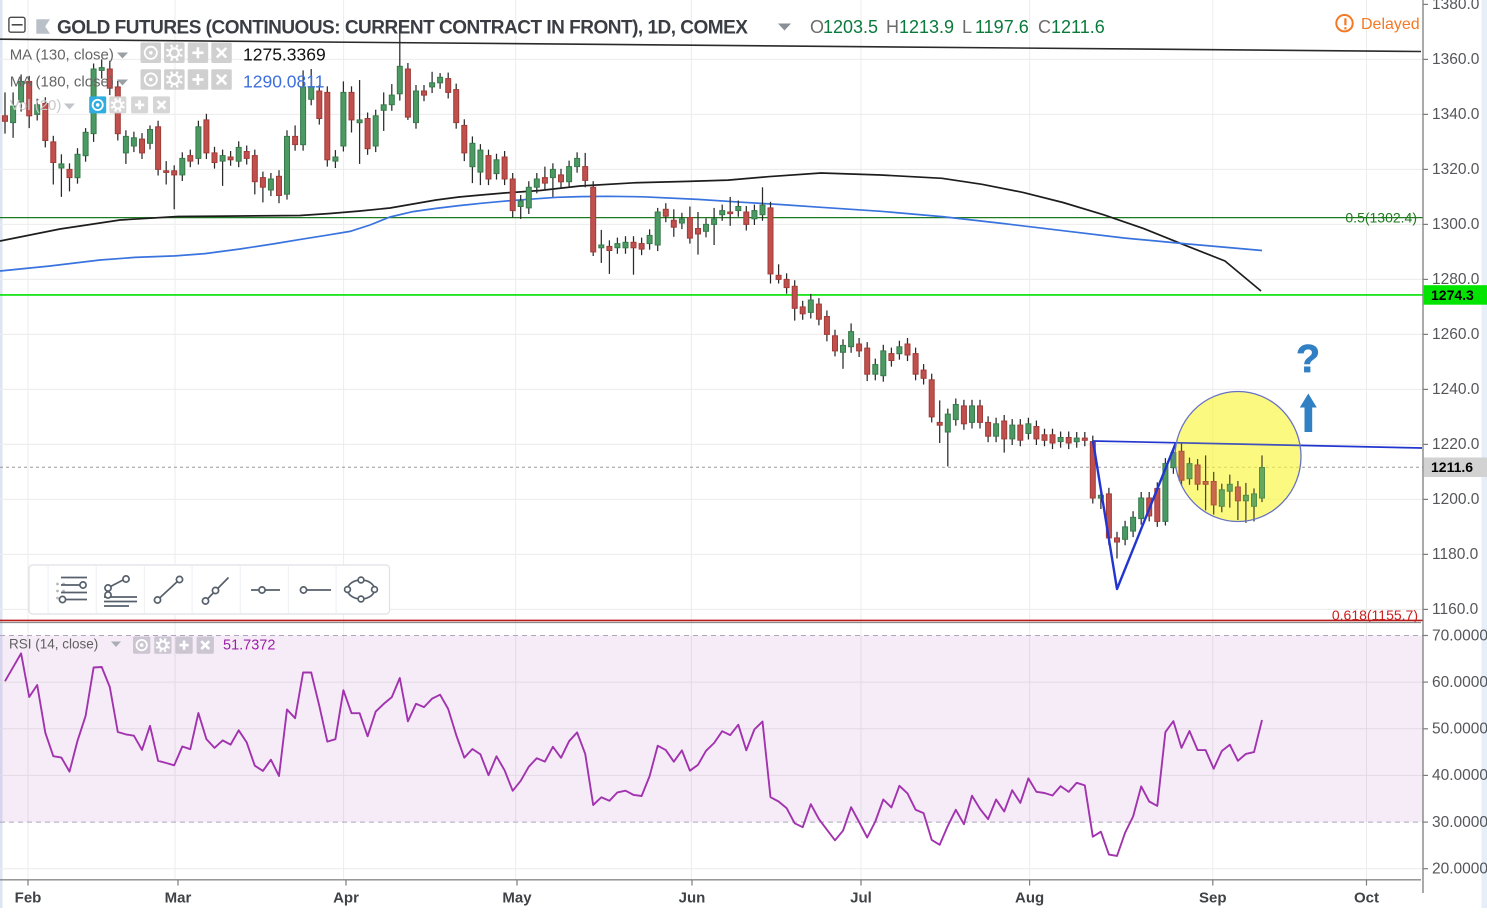 The image size is (1487, 913). Describe the element at coordinates (1456, 224) in the screenshot. I see `svg-text: 1300.0` at that location.